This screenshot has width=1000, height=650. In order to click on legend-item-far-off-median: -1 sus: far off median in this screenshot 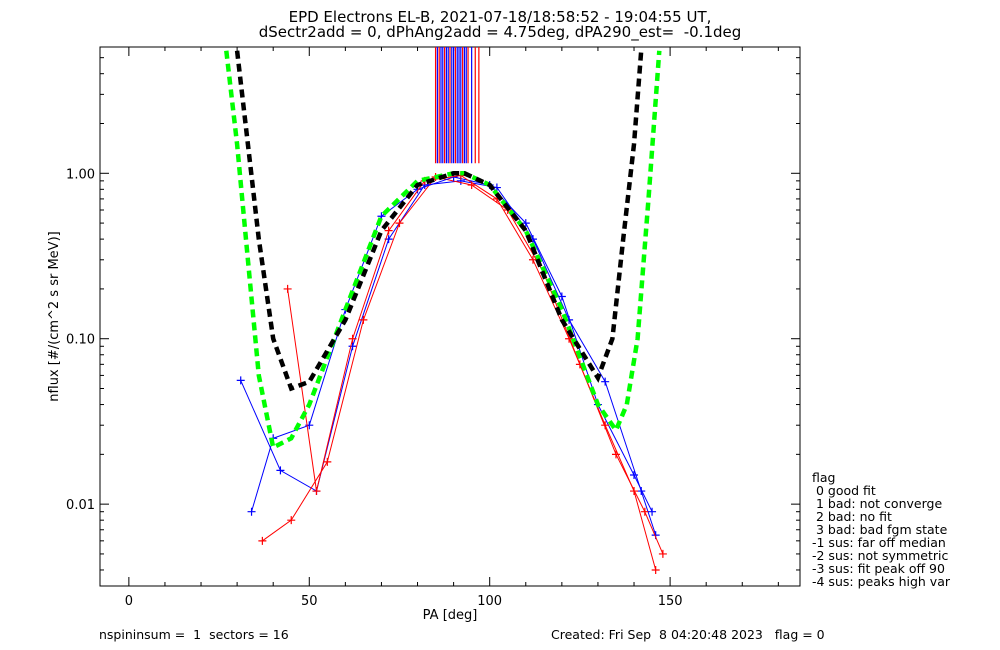, I will do `click(879, 542)`.